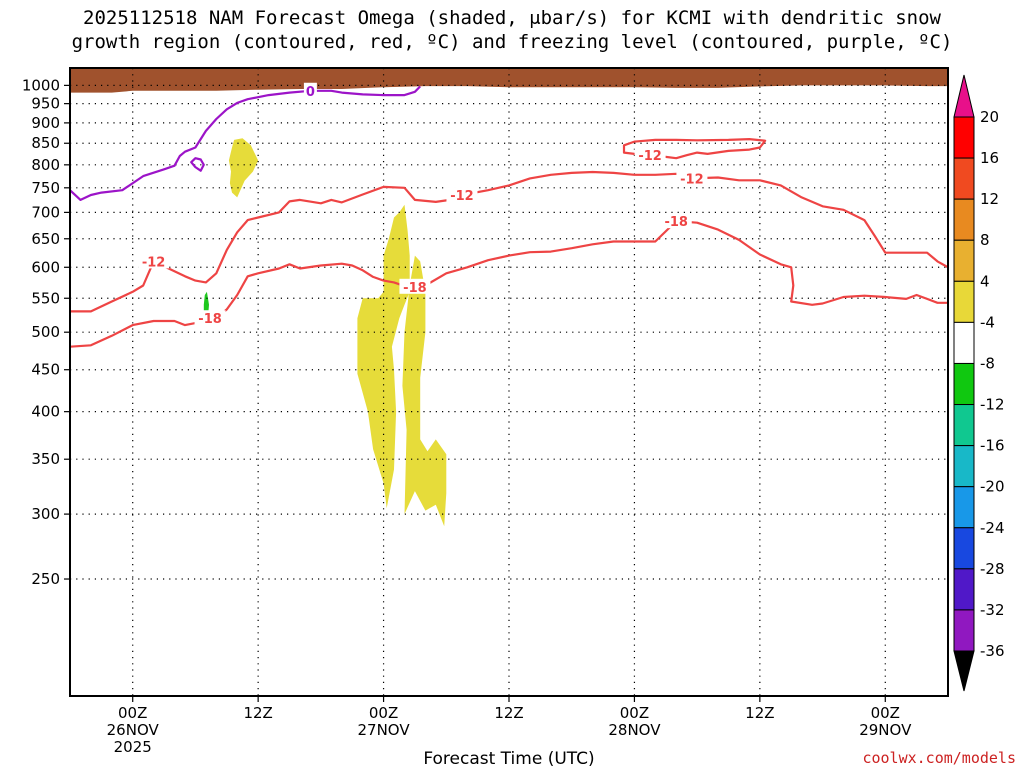 The height and width of the screenshot is (768, 1024). Describe the element at coordinates (197, 164) in the screenshot. I see `contour-freezing-level-0-c-small-loop` at that location.